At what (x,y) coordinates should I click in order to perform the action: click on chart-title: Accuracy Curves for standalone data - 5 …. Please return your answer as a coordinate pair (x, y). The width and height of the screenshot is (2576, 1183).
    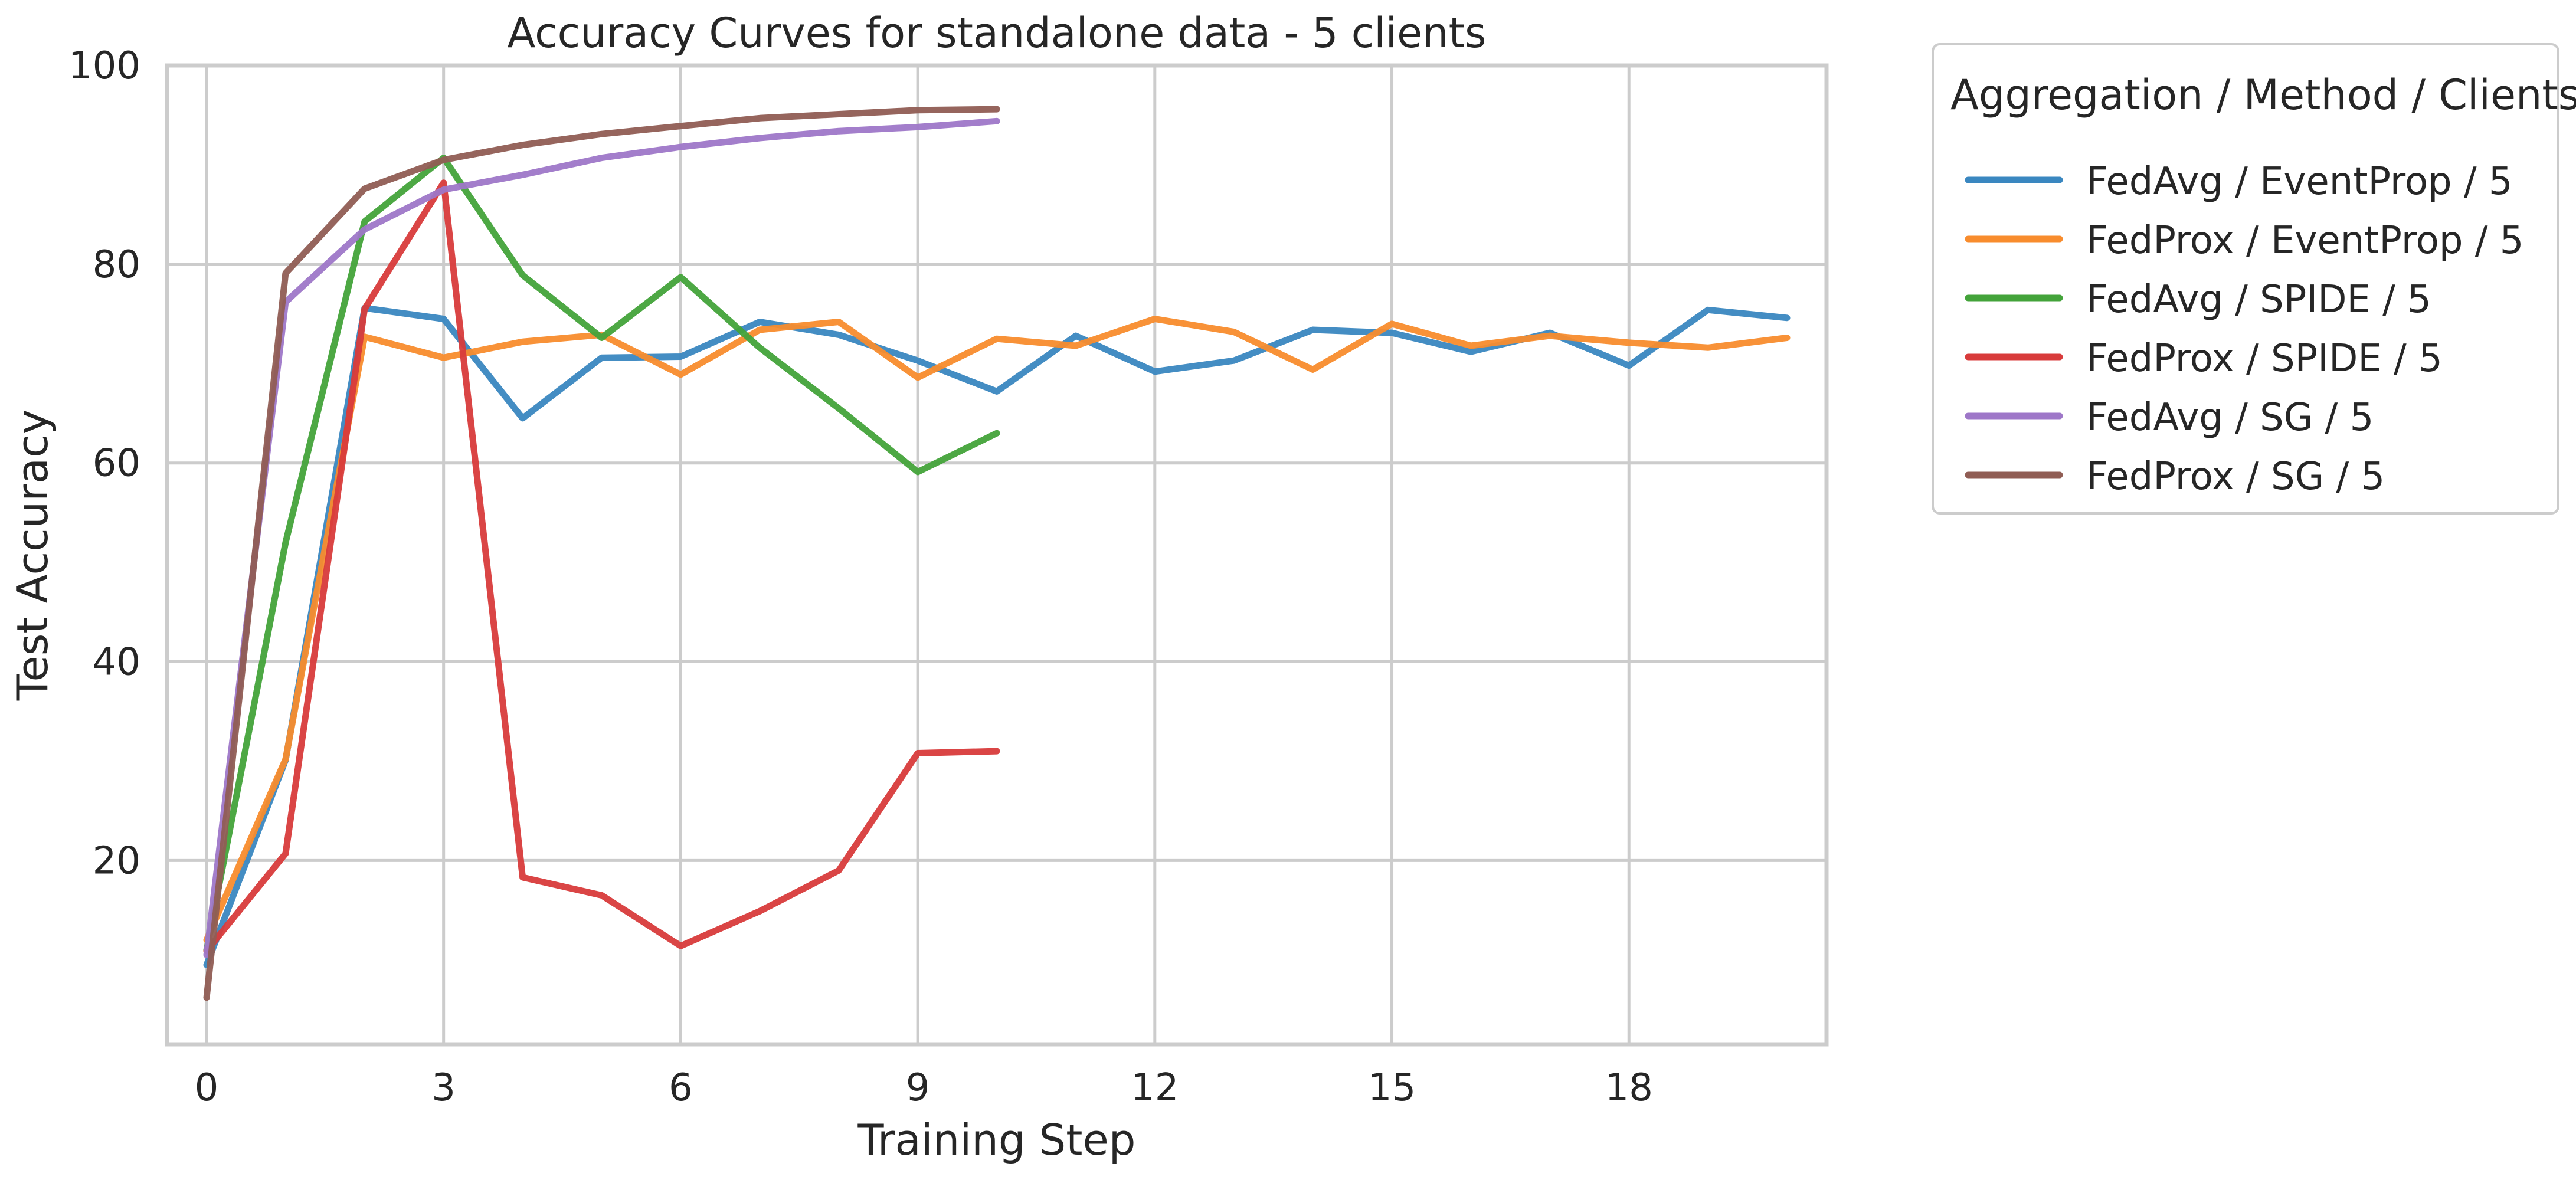
    Looking at the image, I should click on (998, 33).